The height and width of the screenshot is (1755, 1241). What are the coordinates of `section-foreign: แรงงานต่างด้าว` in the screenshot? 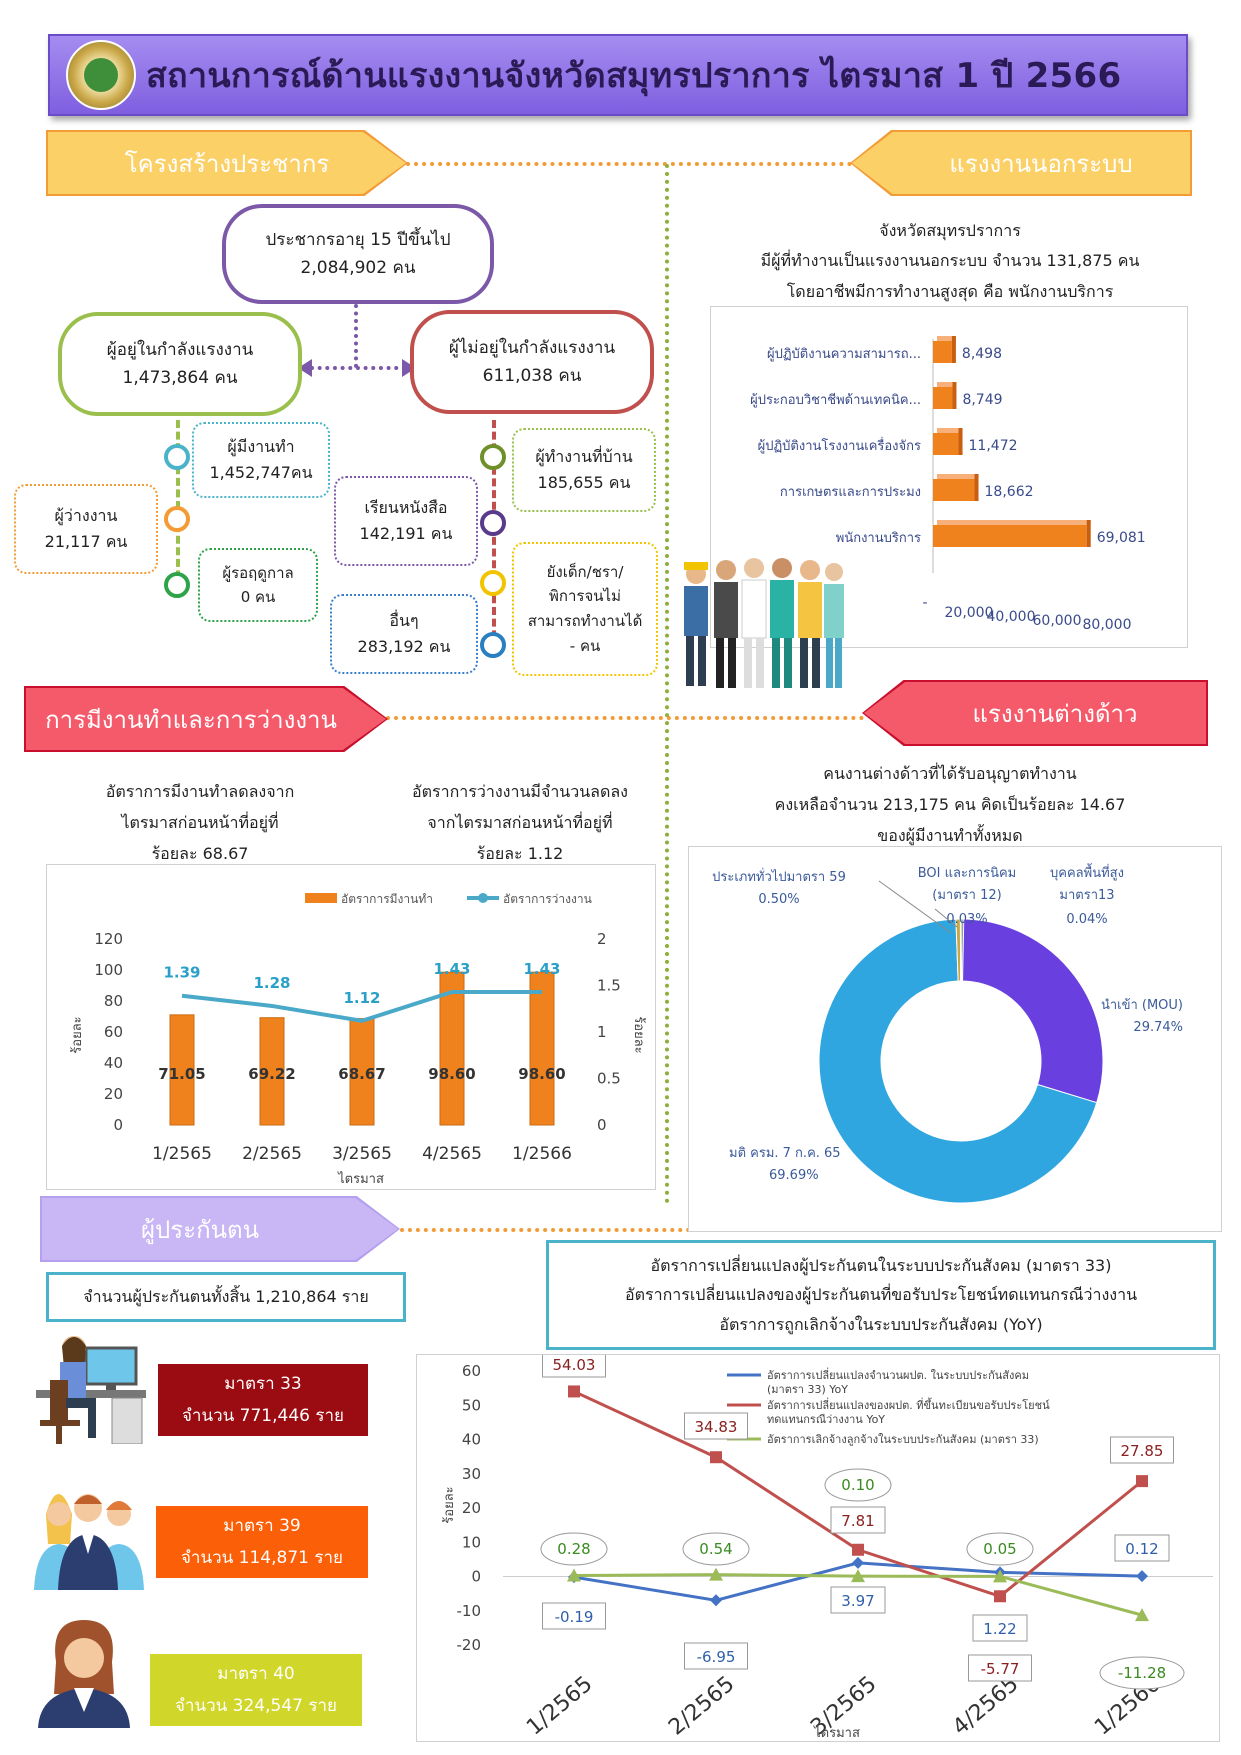 It's located at (1035, 713).